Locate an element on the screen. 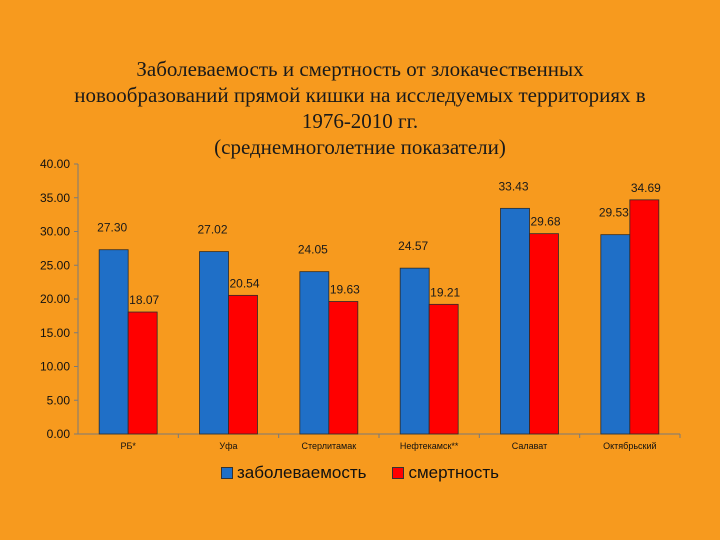 The image size is (720, 540). y-tick-label: 20.00 is located at coordinates (55, 299).